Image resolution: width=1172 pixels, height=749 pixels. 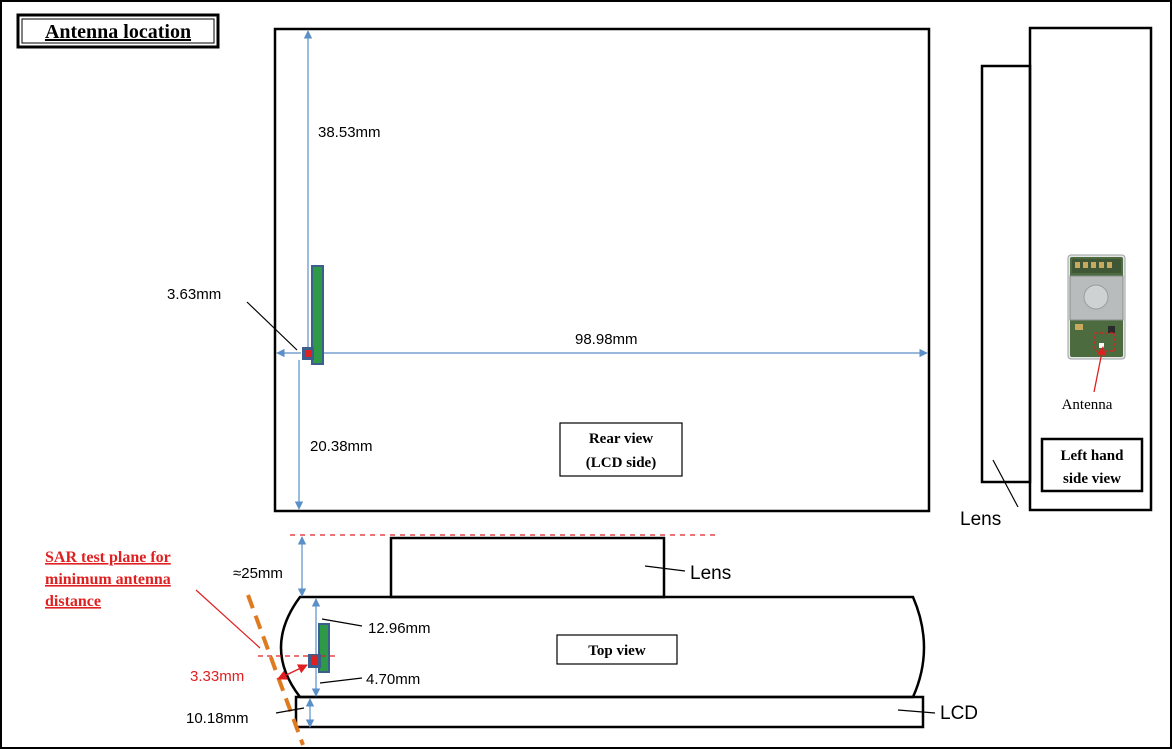 I want to click on side-lens-label: Lens, so click(x=980, y=519).